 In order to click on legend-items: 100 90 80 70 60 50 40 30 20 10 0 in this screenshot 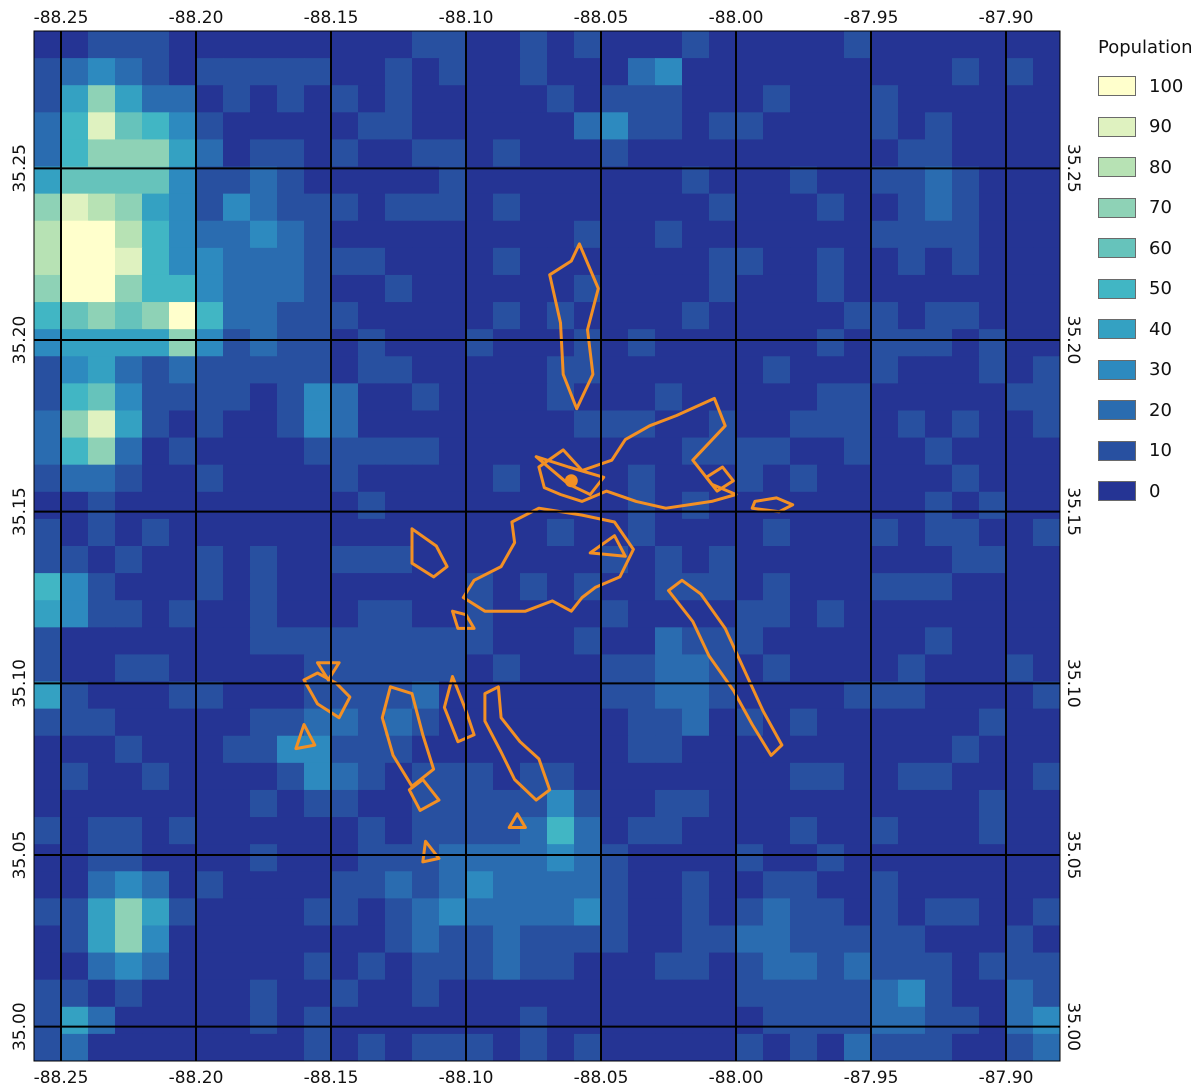, I will do `click(1150, 289)`.